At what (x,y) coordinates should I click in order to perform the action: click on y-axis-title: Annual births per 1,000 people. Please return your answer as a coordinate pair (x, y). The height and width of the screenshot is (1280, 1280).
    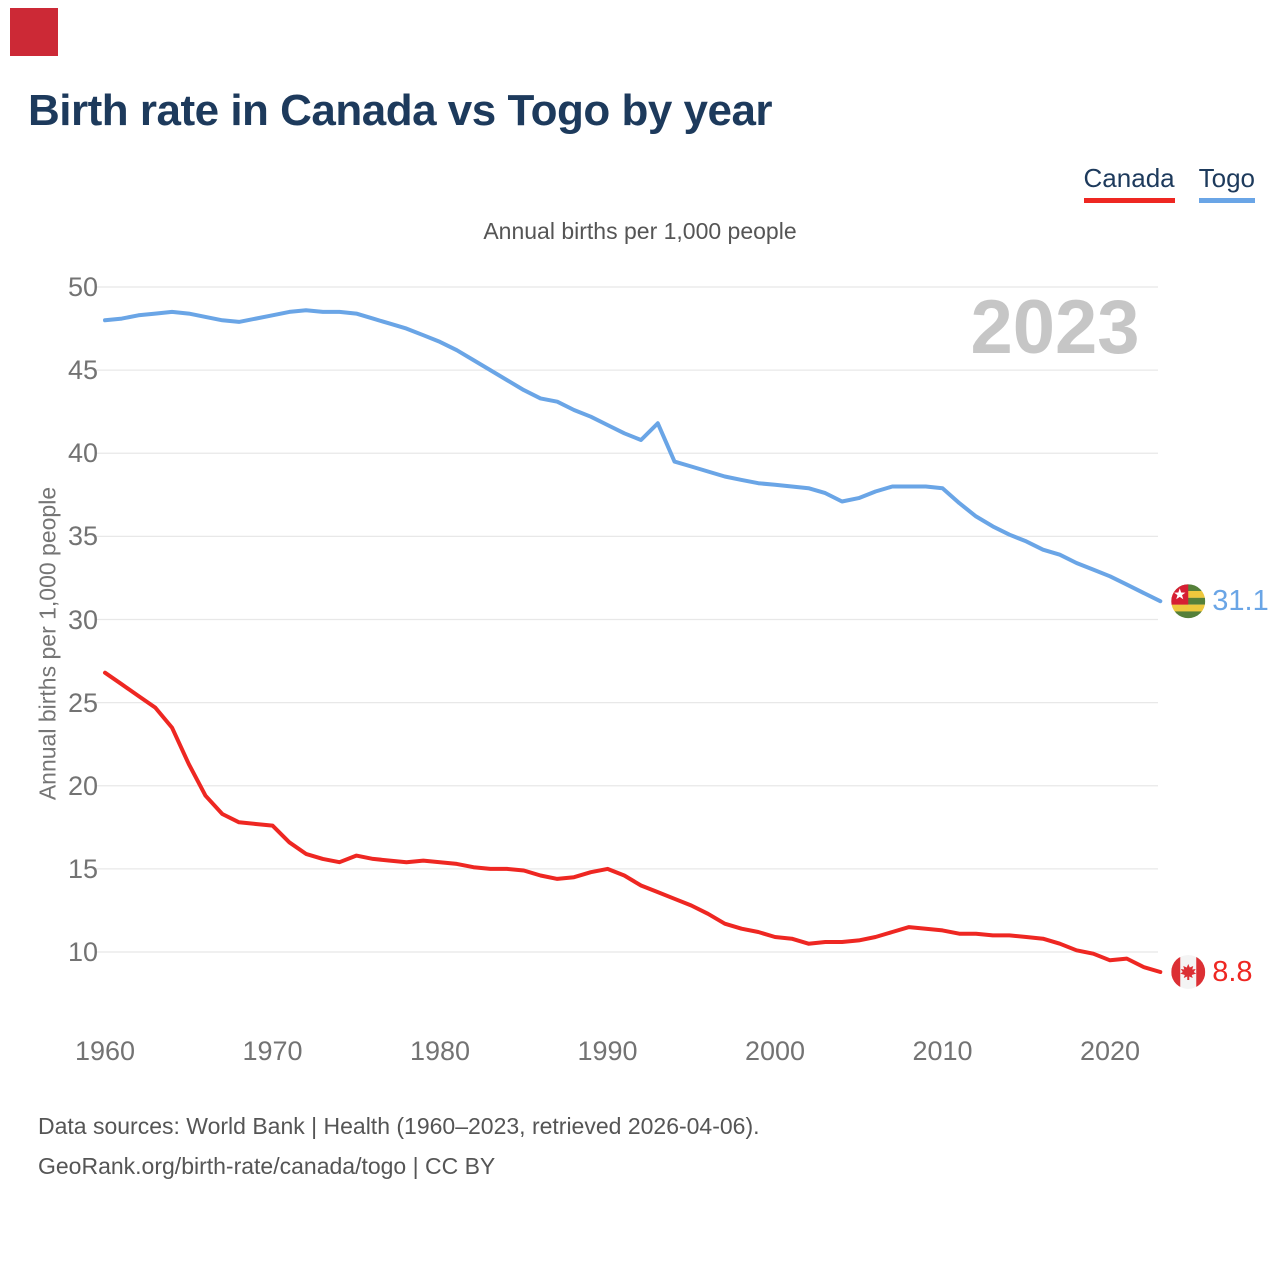
    Looking at the image, I should click on (47, 643).